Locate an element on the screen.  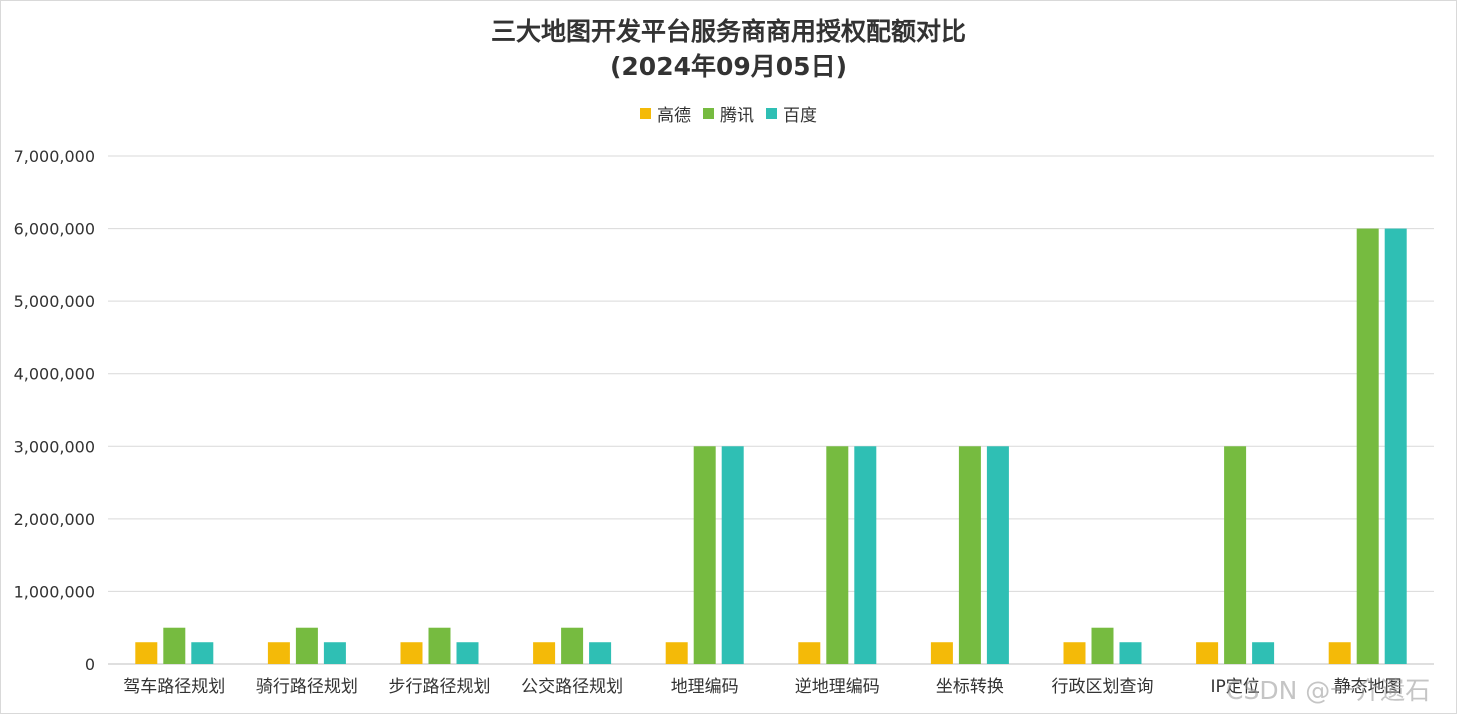
y-tick-label: 3,000,000 is located at coordinates (54, 446).